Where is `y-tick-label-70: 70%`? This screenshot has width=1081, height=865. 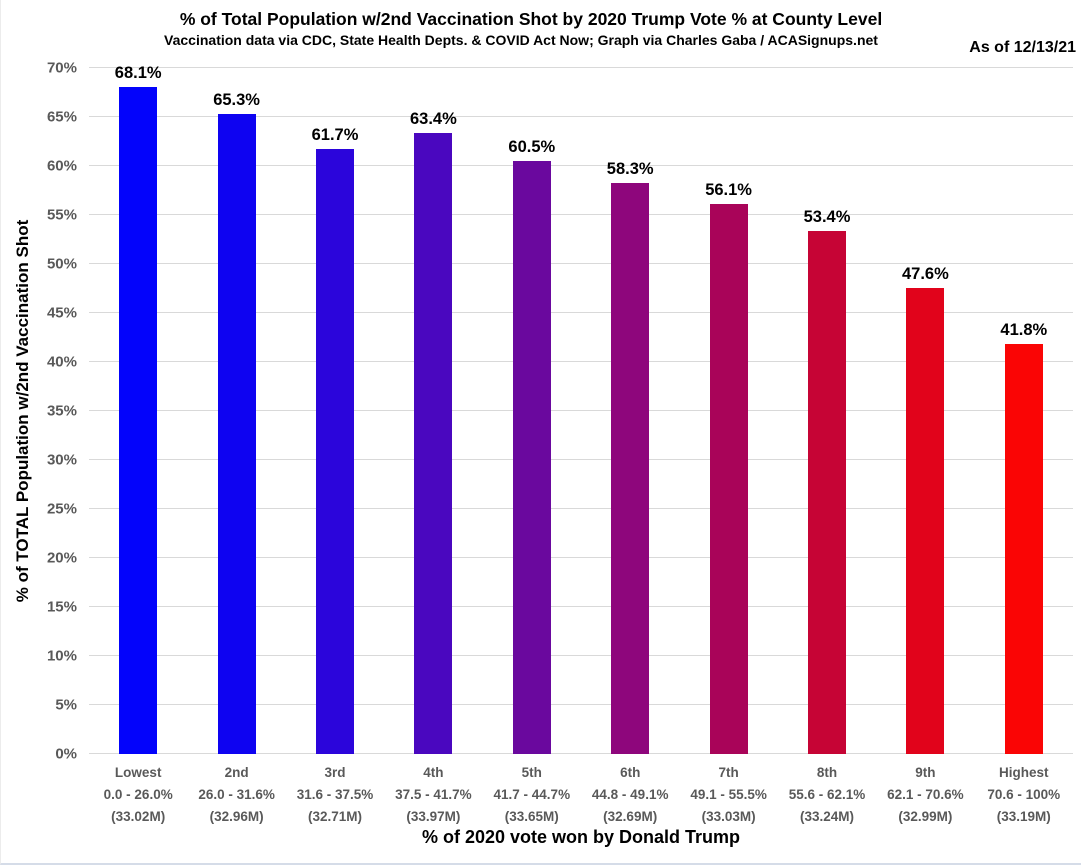
y-tick-label-70: 70% is located at coordinates (61, 68).